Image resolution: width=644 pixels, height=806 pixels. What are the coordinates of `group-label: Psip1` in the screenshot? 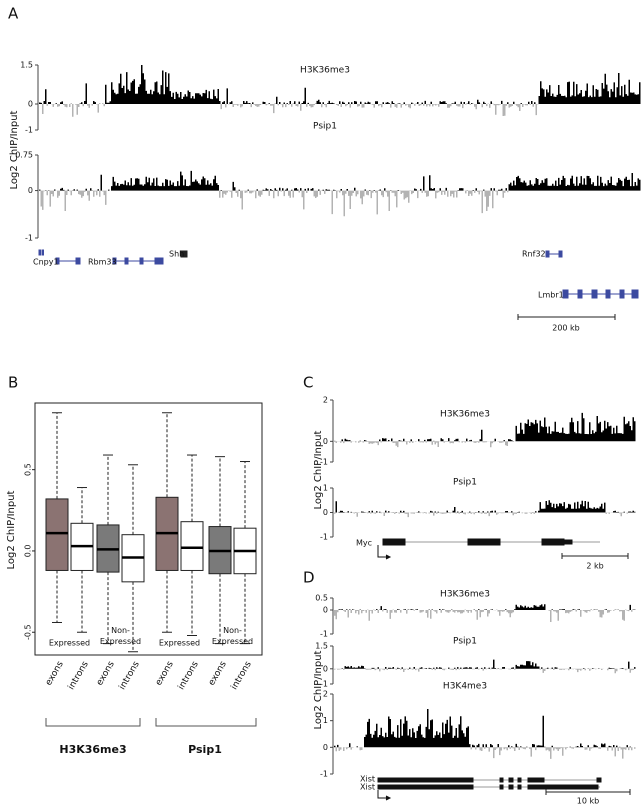 It's located at (205, 749).